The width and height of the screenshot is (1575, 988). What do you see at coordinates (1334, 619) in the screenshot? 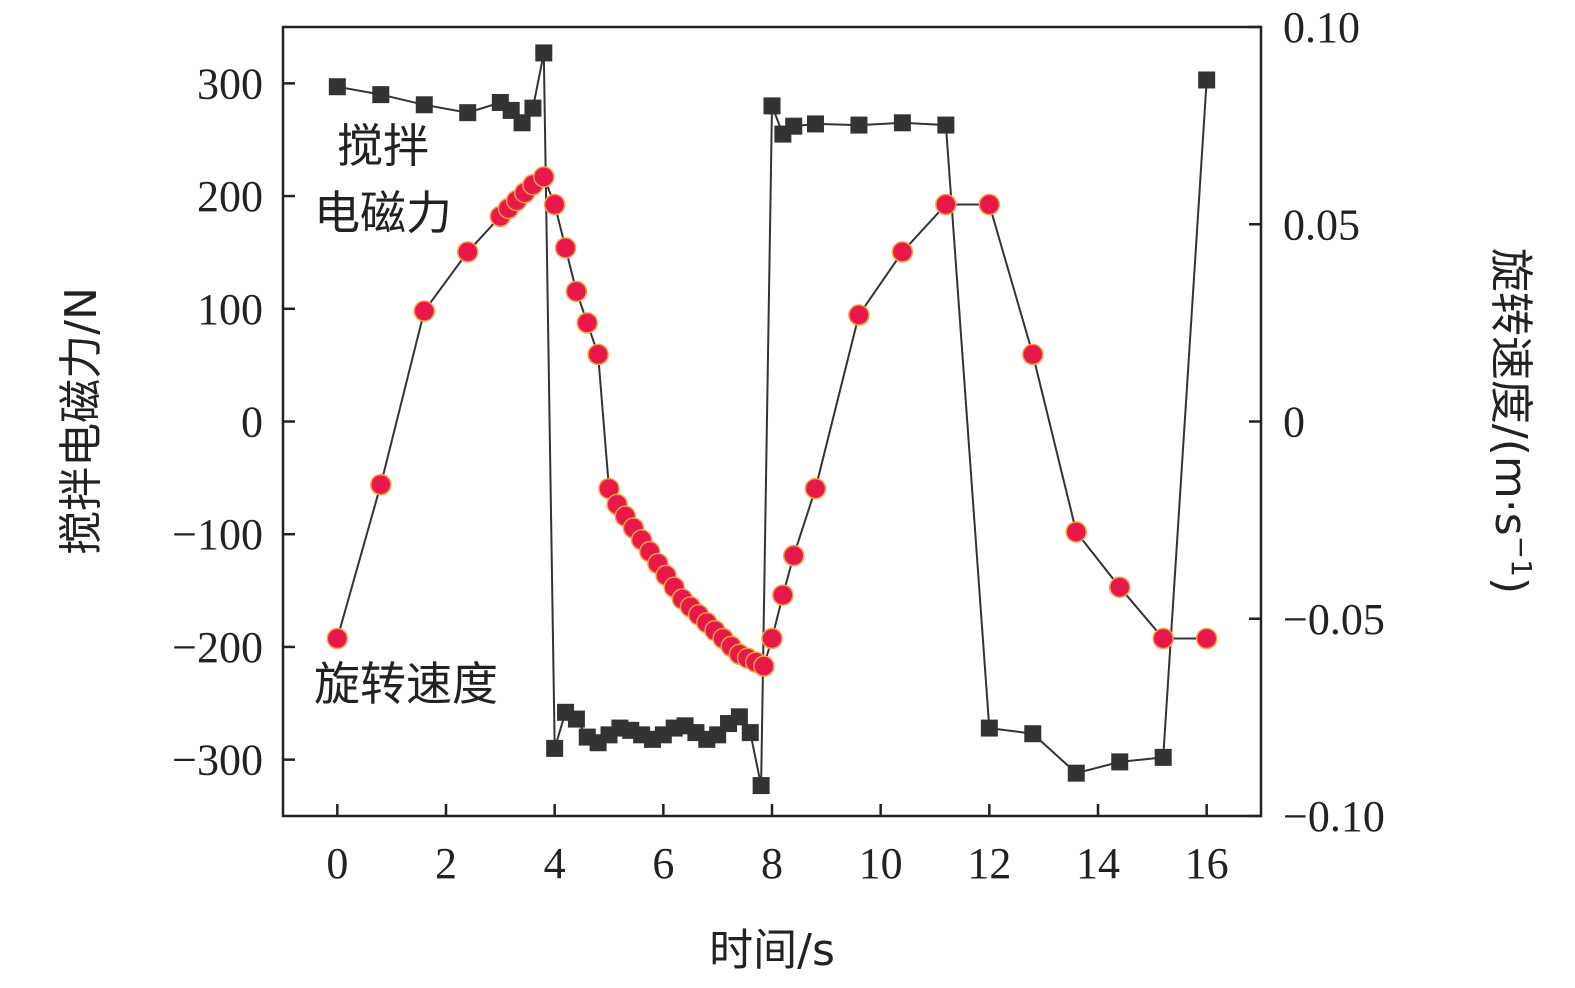
I see `right-y-tick-label: −0.05` at bounding box center [1334, 619].